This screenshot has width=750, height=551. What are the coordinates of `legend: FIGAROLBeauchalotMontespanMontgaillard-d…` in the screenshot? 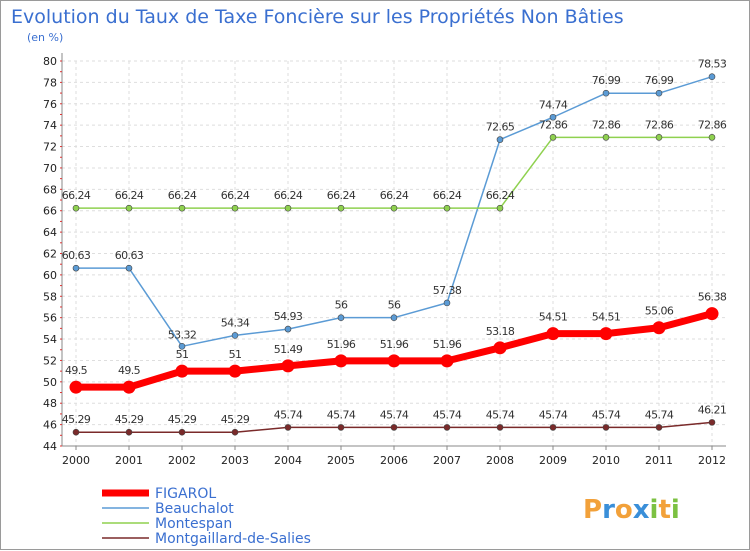 It's located at (206, 516).